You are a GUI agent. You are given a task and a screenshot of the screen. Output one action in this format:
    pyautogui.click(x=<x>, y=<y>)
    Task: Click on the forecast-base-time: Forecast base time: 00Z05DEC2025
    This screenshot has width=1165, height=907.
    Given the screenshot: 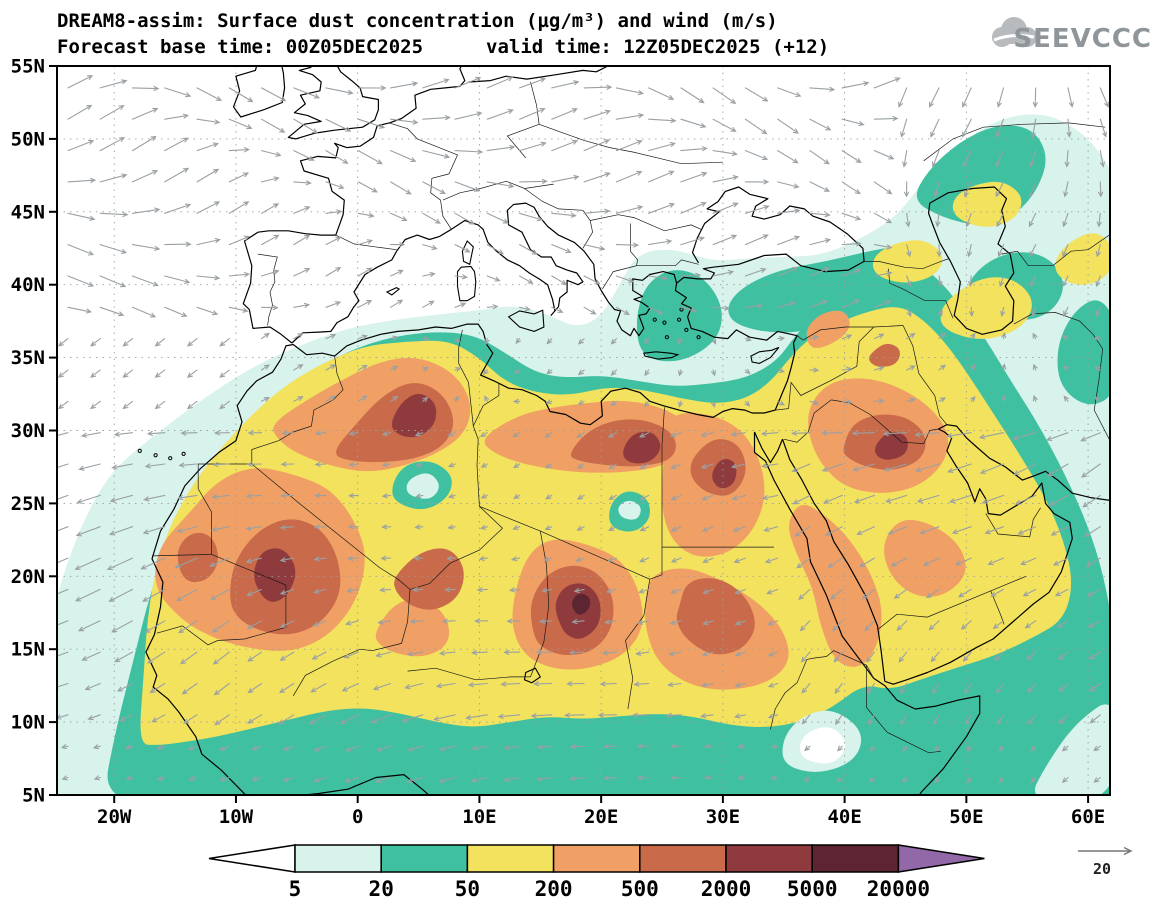 What is the action you would take?
    pyautogui.click(x=240, y=47)
    